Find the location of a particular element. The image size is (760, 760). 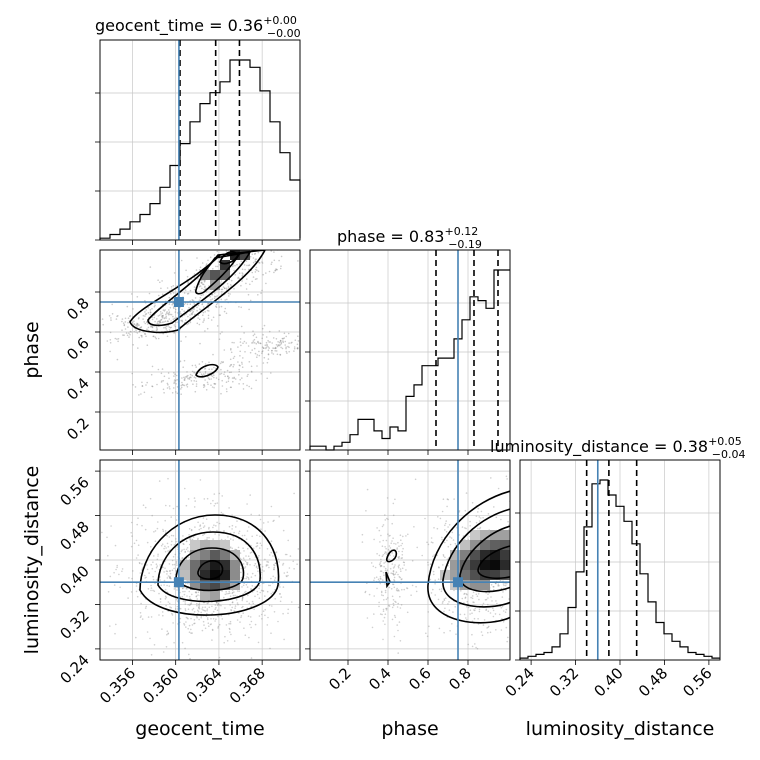

truth-marker is located at coordinates (178, 302).